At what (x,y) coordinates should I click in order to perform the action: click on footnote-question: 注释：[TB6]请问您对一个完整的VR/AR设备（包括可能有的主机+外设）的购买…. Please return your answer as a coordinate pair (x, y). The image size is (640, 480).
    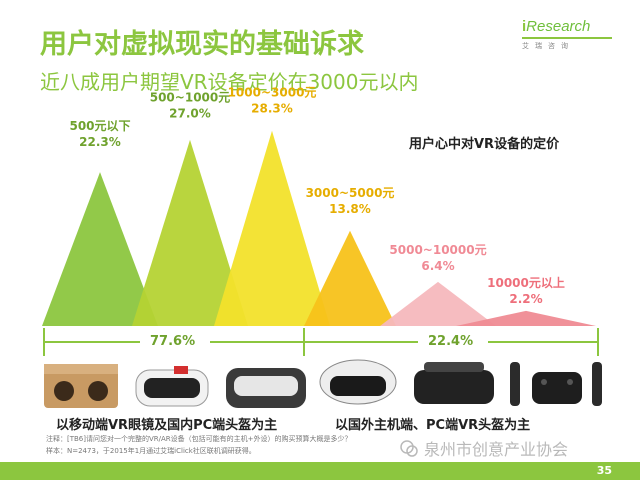
    Looking at the image, I should click on (199, 439).